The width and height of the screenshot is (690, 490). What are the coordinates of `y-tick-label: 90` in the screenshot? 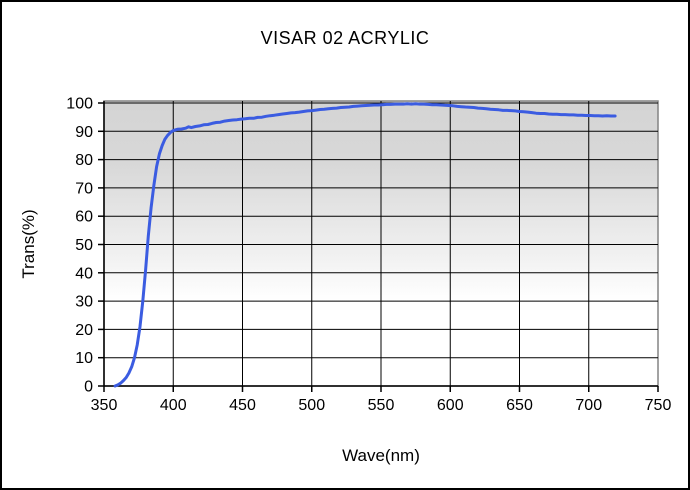 It's located at (84, 132).